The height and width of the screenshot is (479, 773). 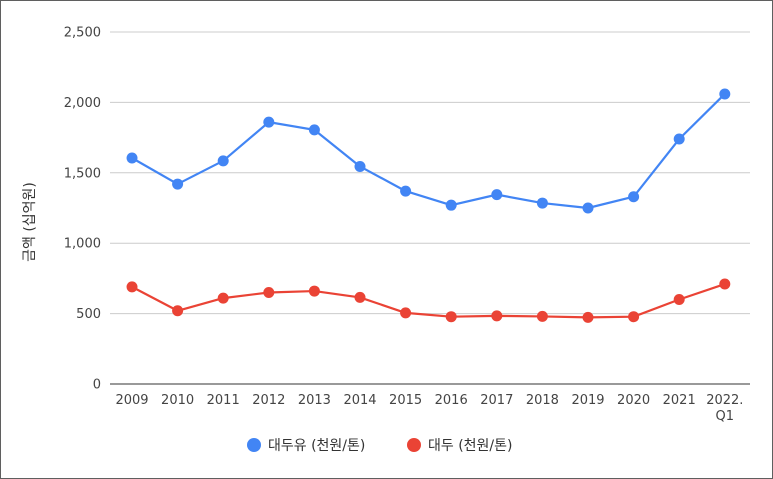 What do you see at coordinates (359, 400) in the screenshot?
I see `x-tick-label: 2014` at bounding box center [359, 400].